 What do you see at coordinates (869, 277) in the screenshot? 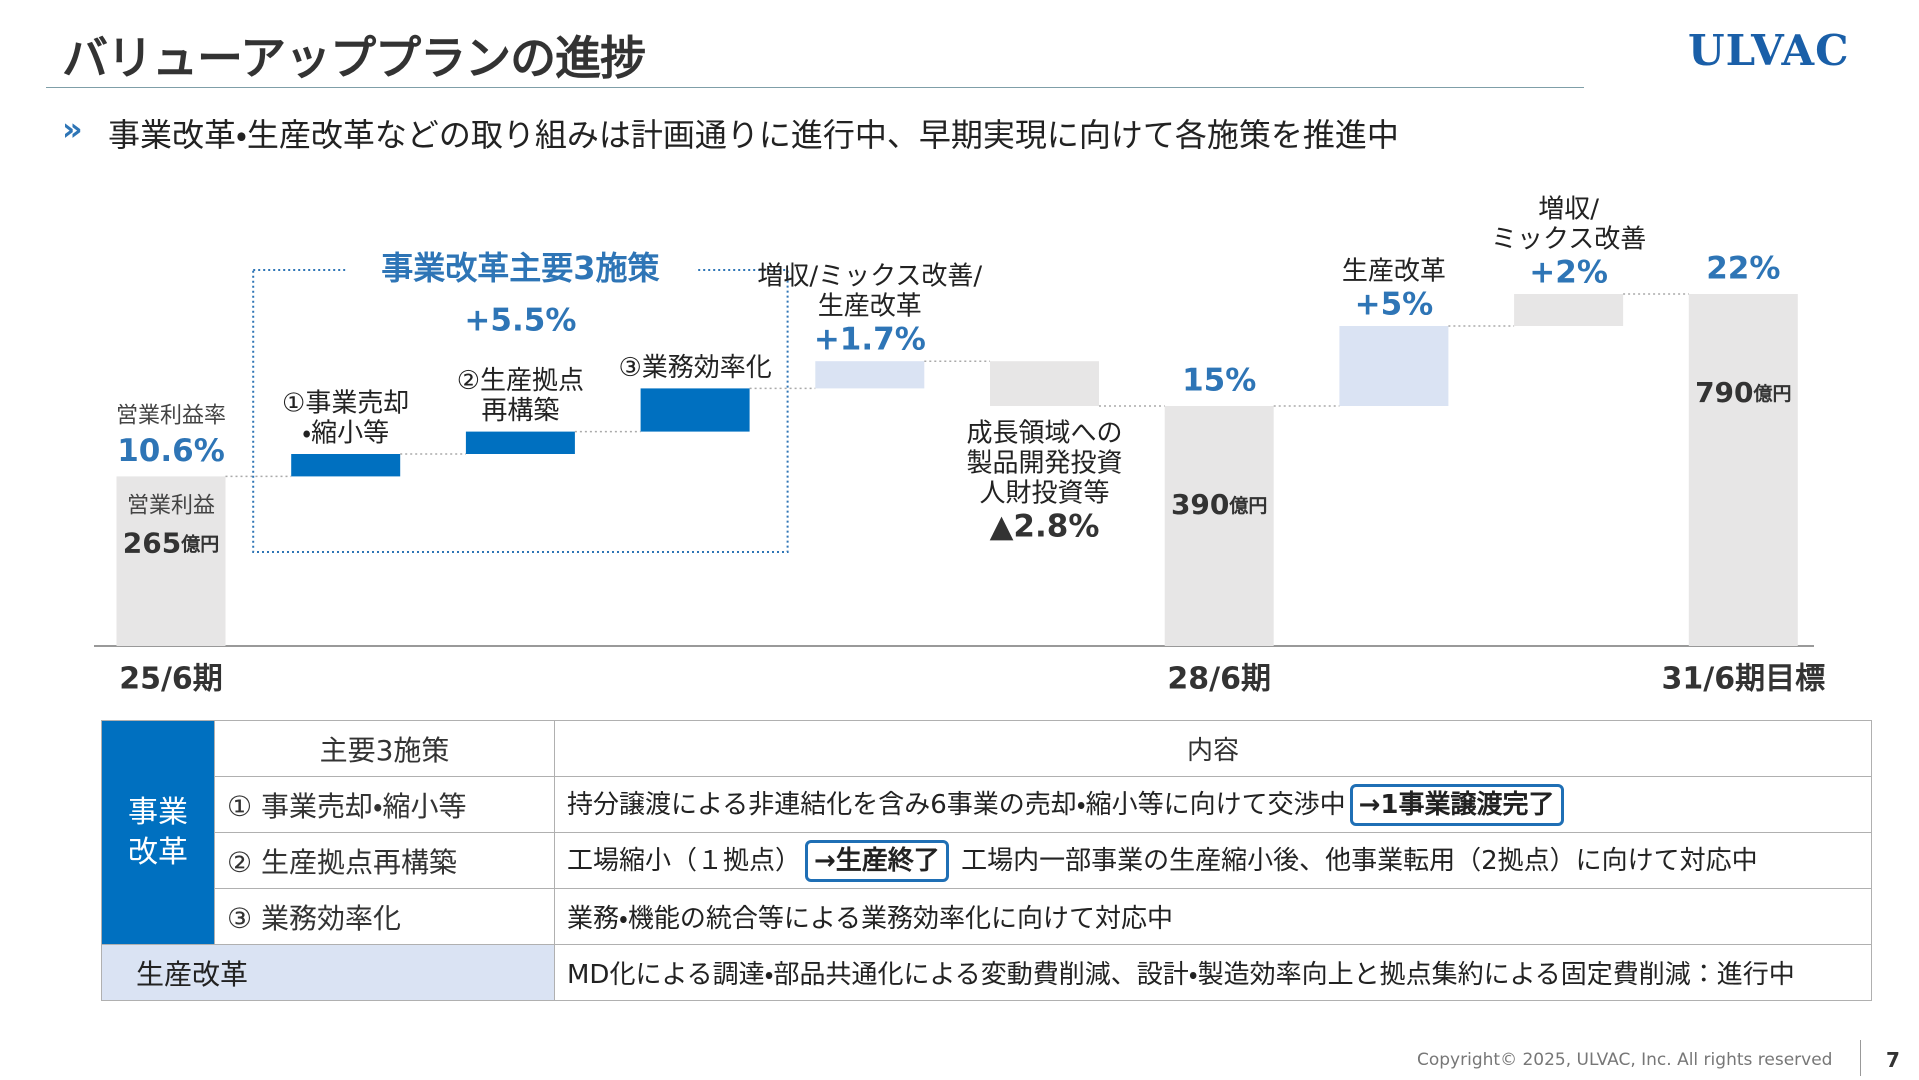
I see `step-label: 増収/ミックス改善/` at bounding box center [869, 277].